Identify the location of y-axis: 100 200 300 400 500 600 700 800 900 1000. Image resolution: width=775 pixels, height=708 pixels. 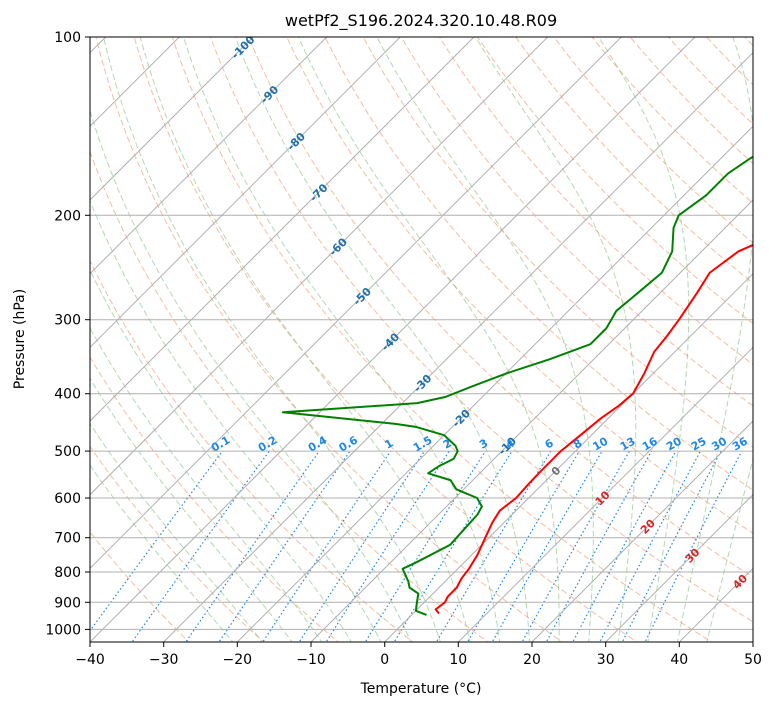
(67, 334).